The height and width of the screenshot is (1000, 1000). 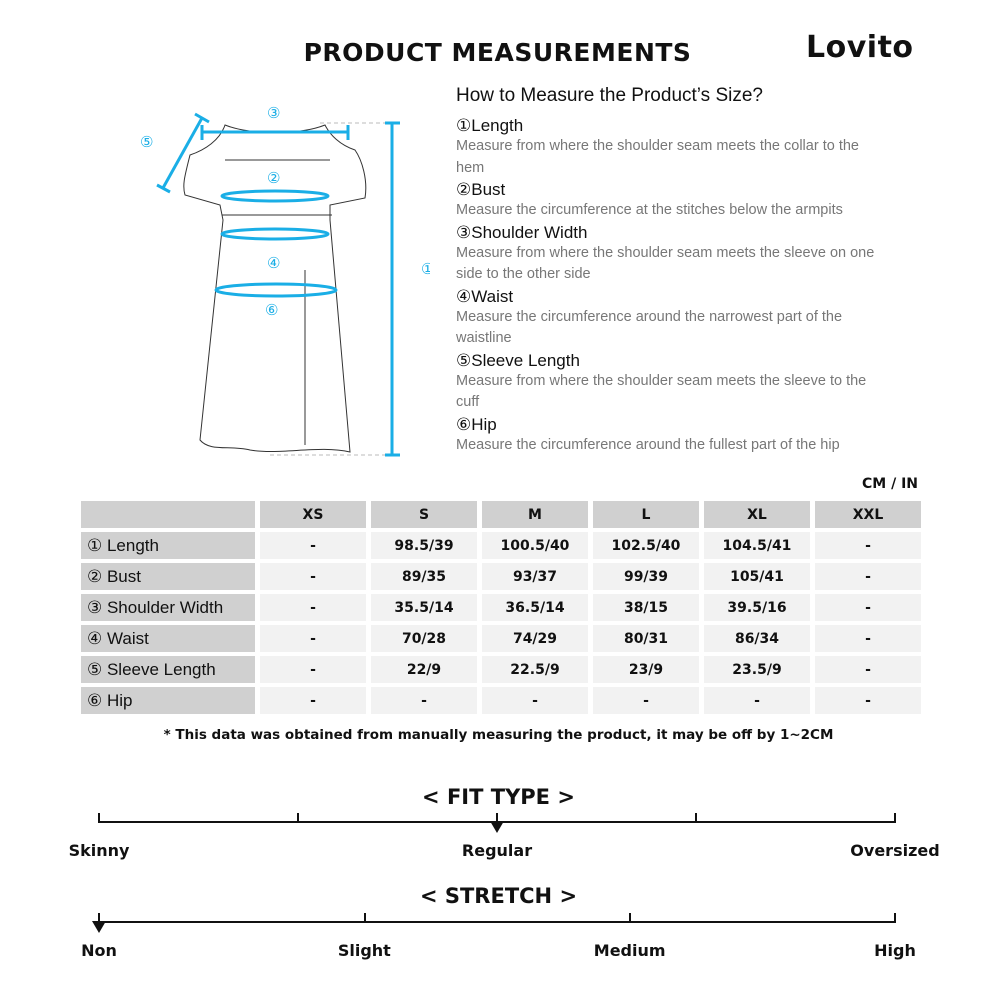 I want to click on stretch-line, so click(x=497, y=922).